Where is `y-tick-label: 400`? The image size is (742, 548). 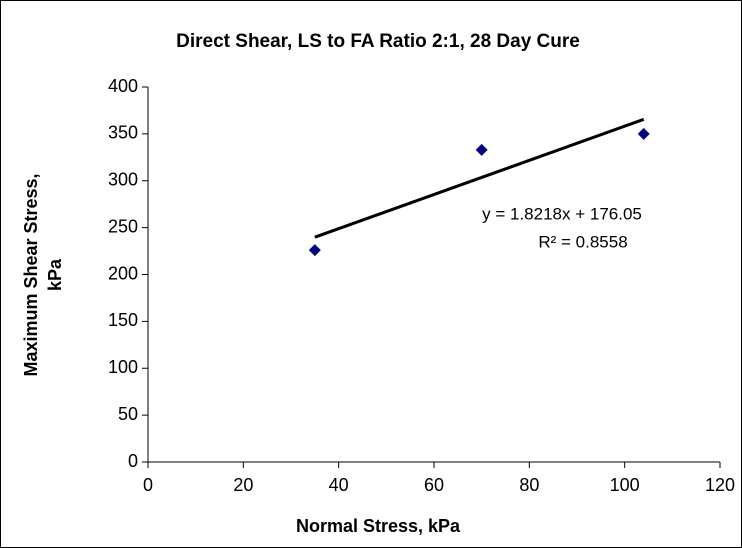 y-tick-label: 400 is located at coordinates (123, 86).